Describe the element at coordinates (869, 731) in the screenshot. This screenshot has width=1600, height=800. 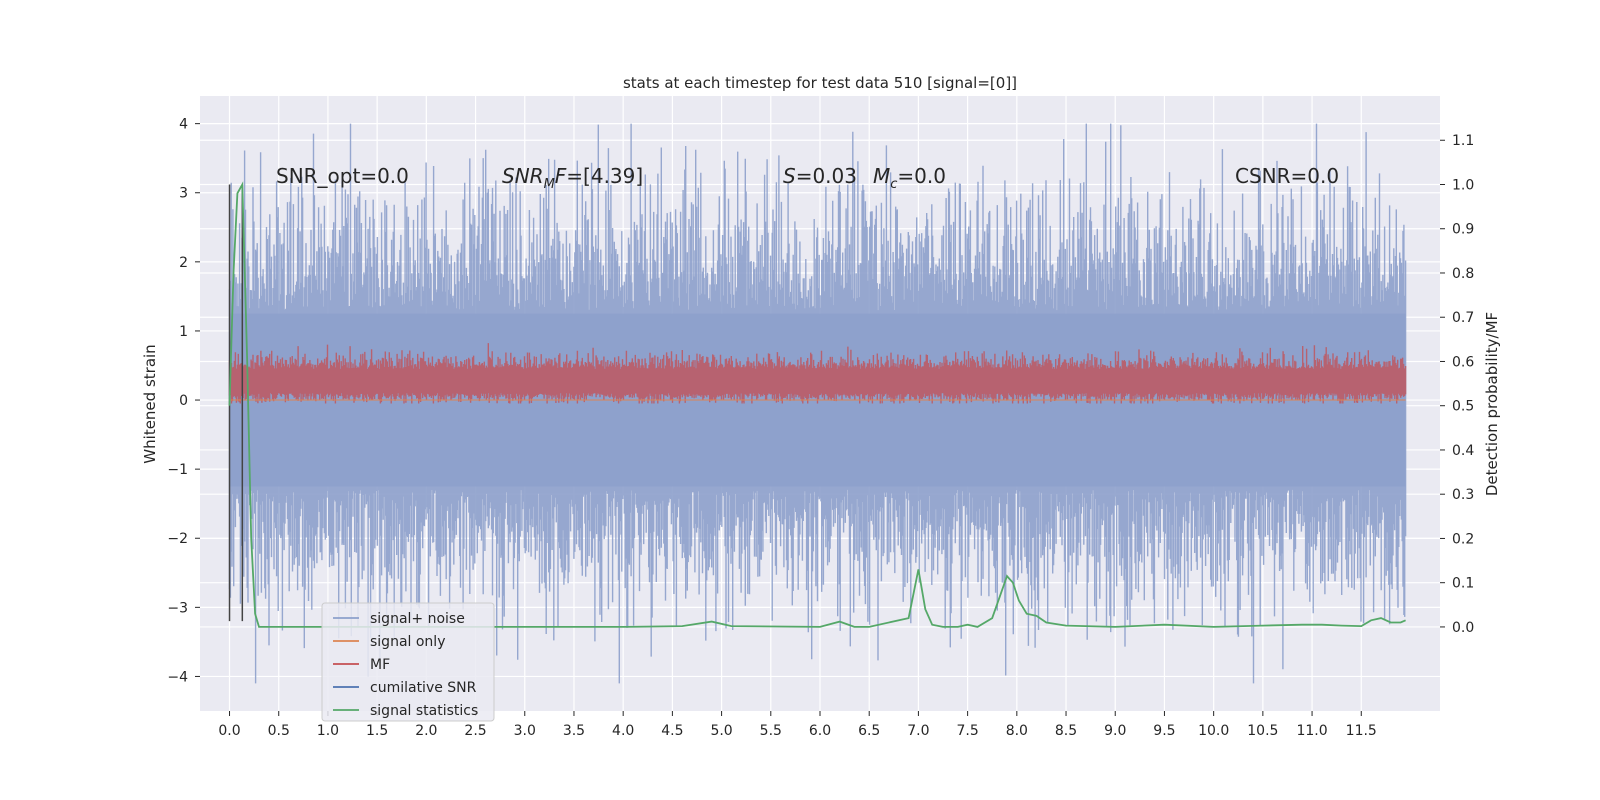
I see `x-tick-label: 6.5` at that location.